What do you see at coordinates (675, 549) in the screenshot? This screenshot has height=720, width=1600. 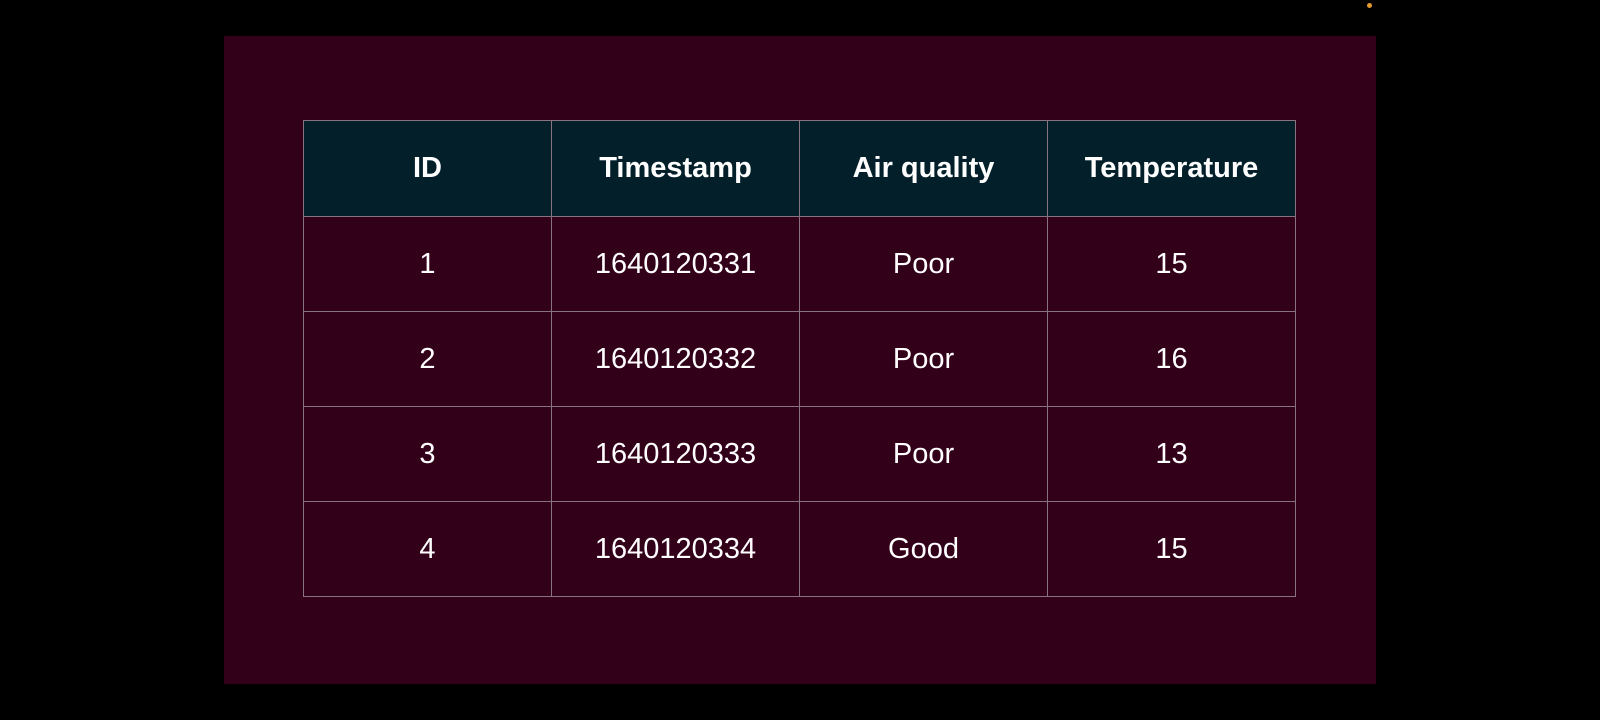 I see `cell-timestamp: 1640120334` at bounding box center [675, 549].